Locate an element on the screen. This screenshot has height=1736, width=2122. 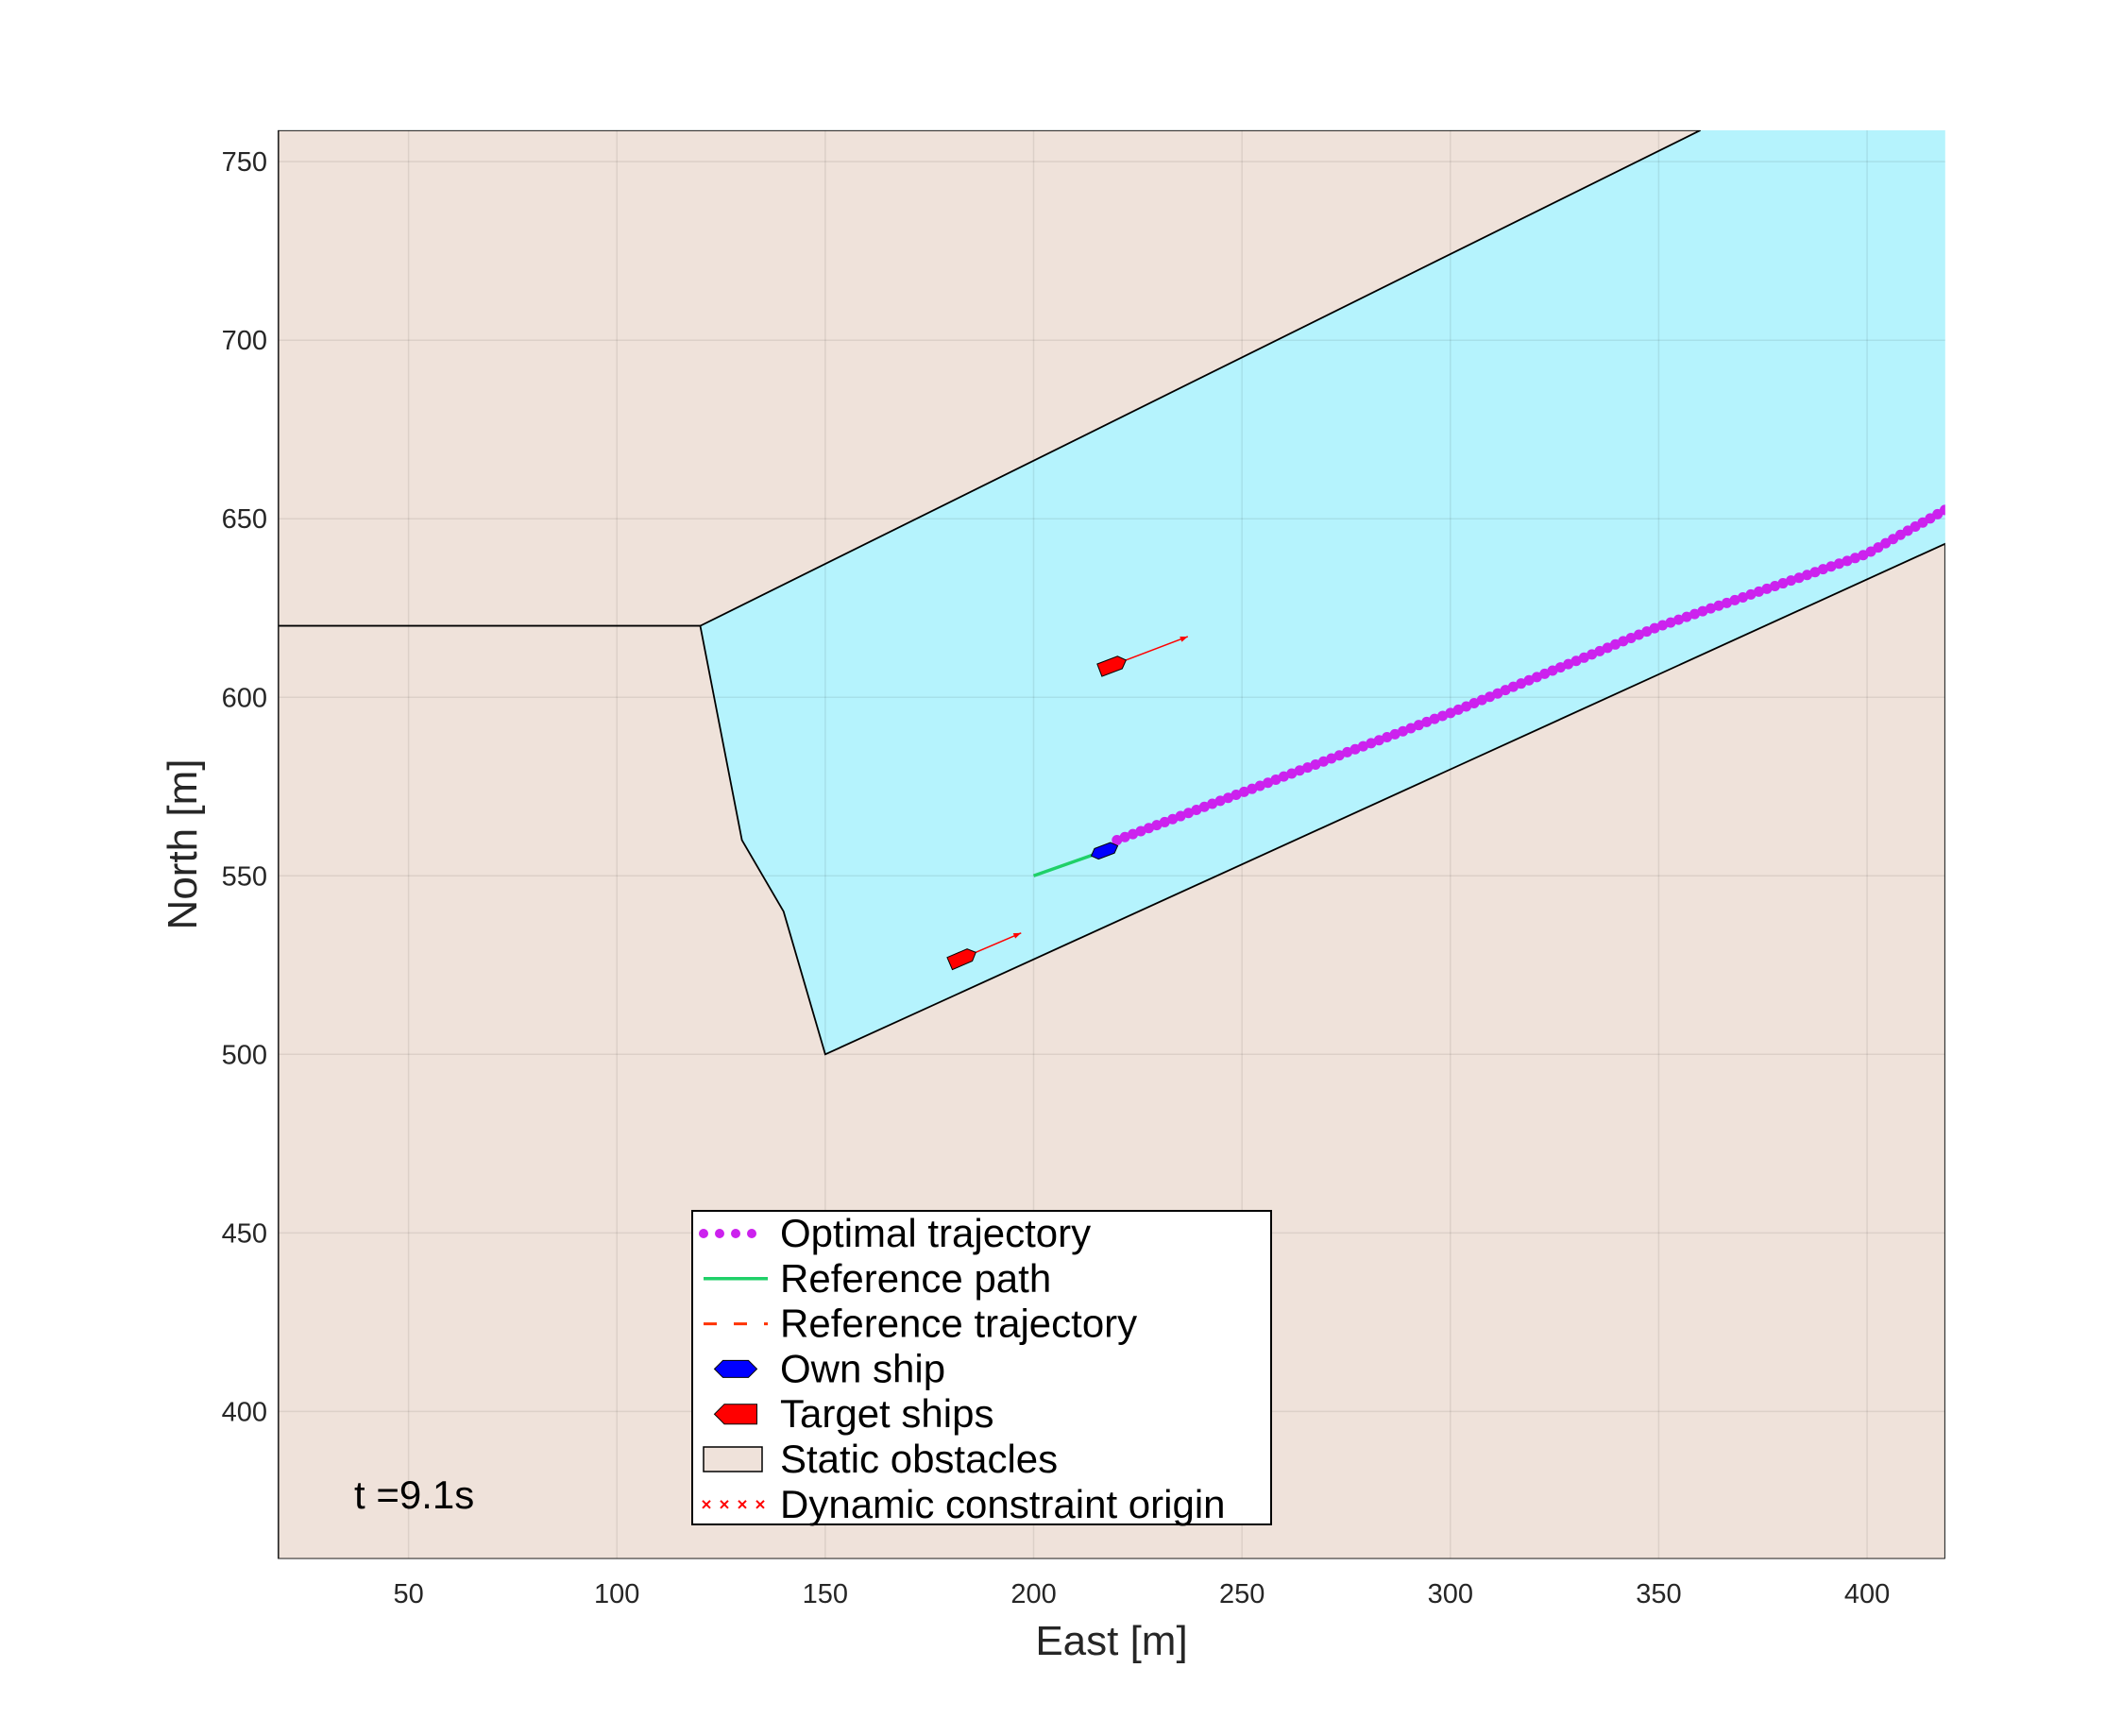
own-ship is located at coordinates (1104, 851).